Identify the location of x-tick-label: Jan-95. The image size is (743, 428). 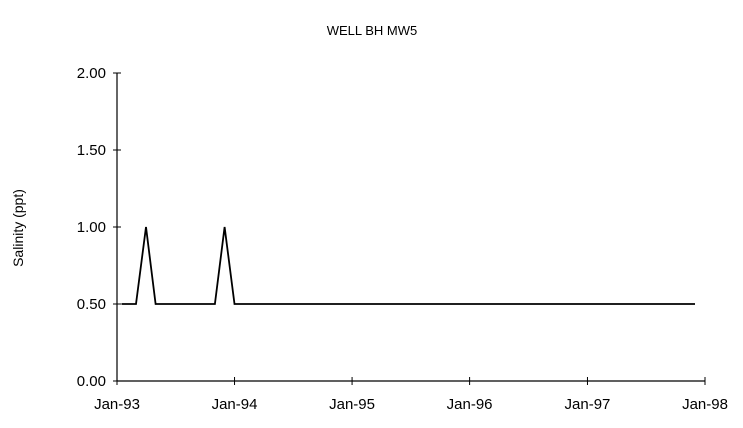
(352, 404).